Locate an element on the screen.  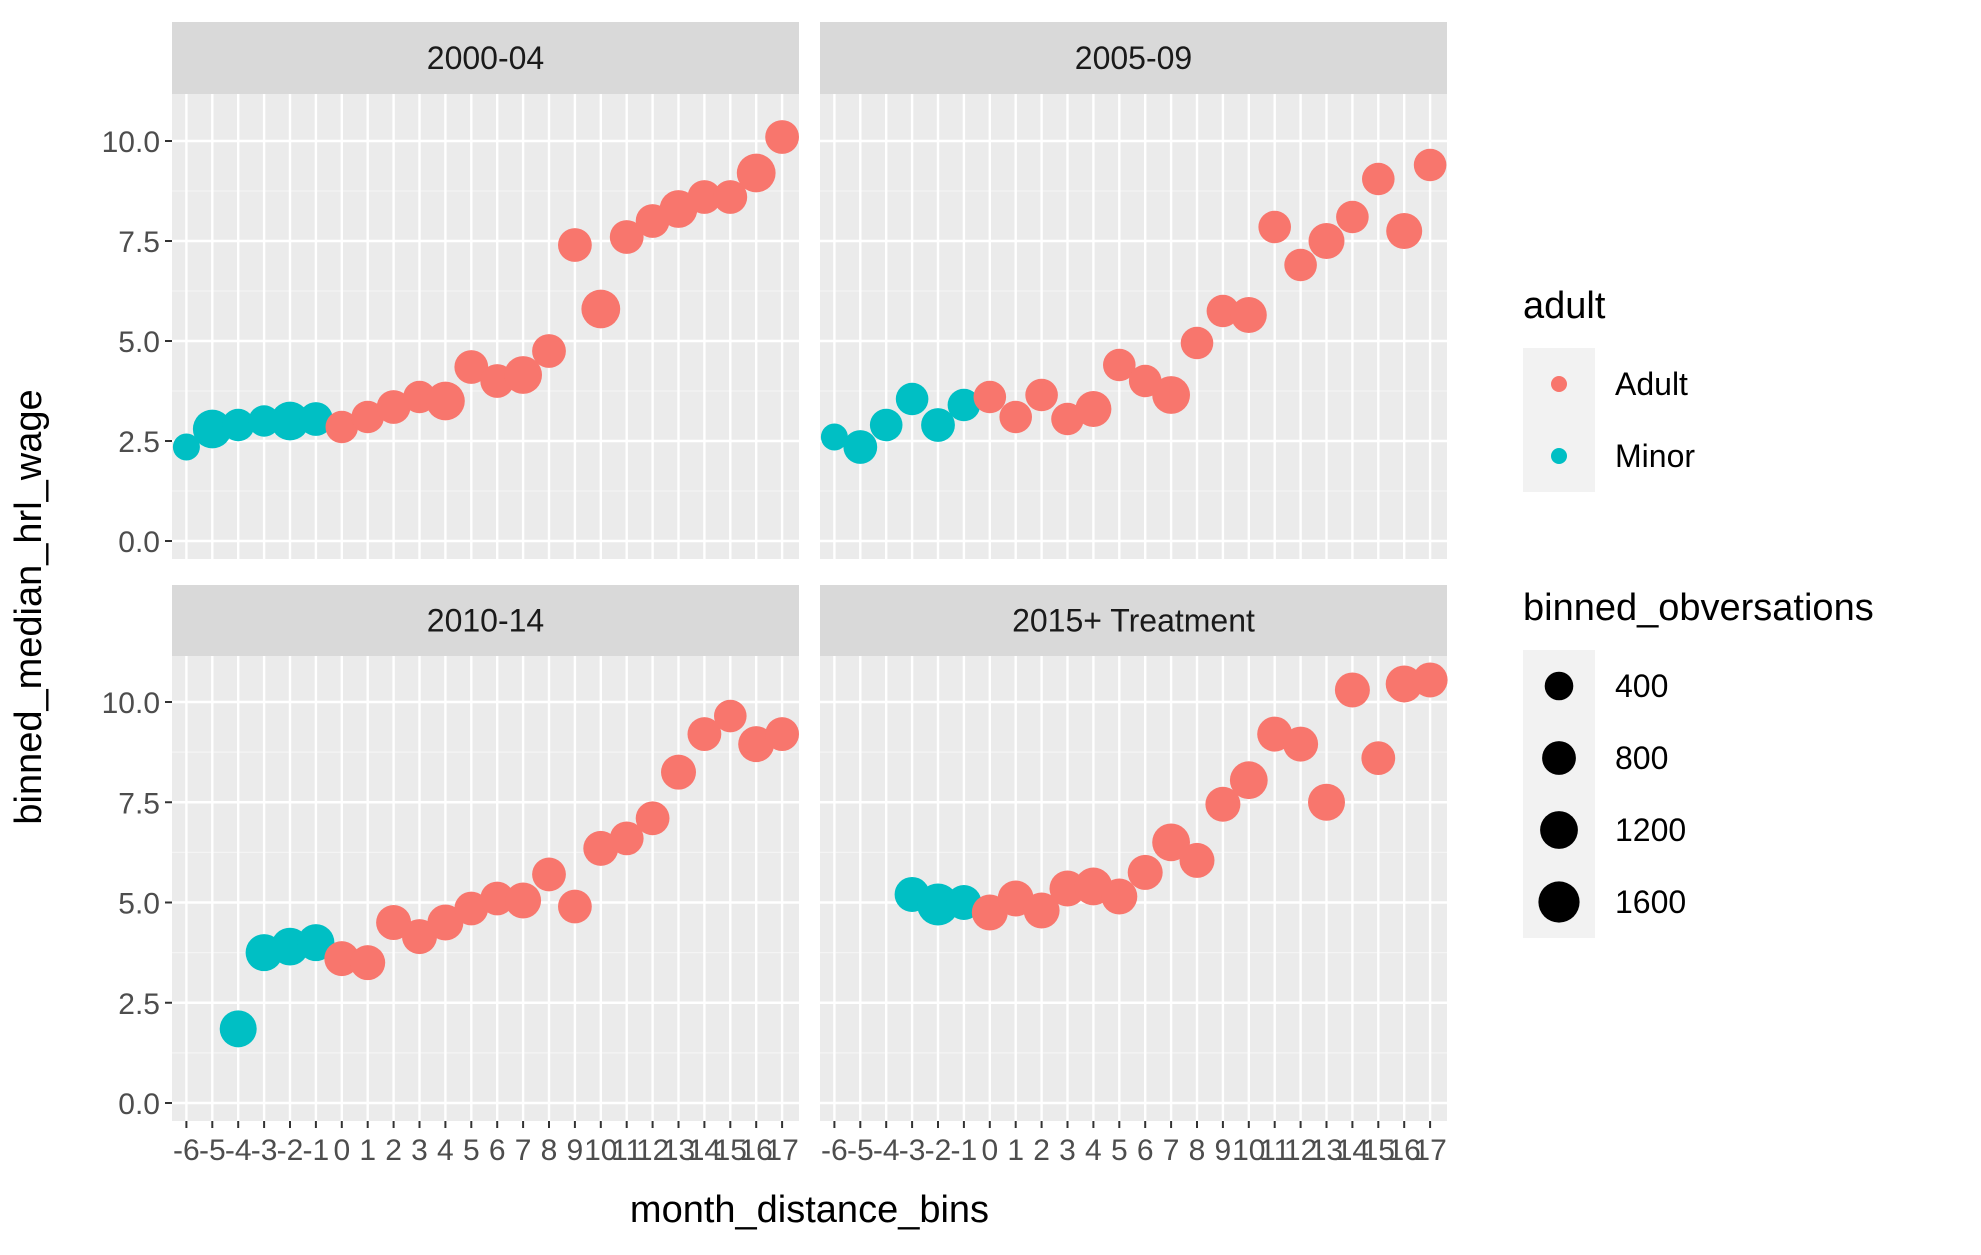
panel-2: 2005-09 is located at coordinates (1133, 290).